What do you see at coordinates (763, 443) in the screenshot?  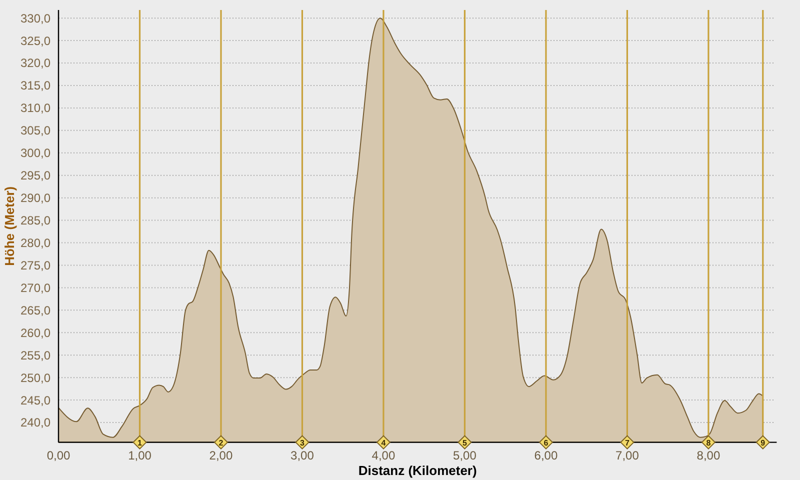 I see `ref-line-label: 9` at bounding box center [763, 443].